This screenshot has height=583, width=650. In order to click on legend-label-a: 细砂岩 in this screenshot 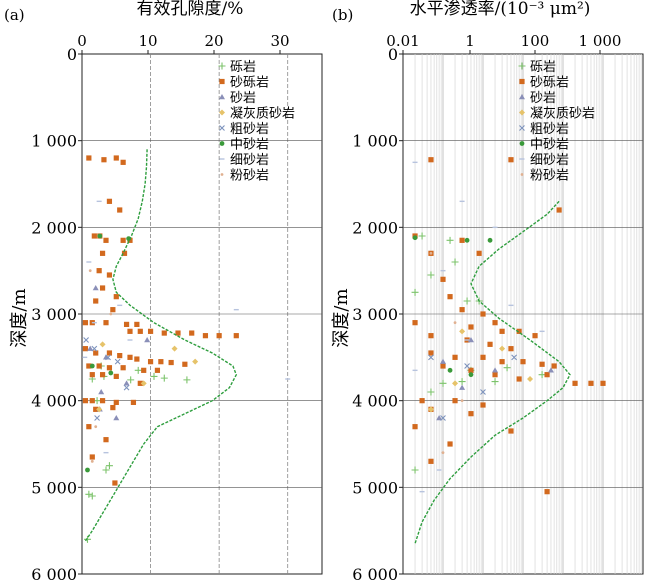, I will do `click(249, 160)`.